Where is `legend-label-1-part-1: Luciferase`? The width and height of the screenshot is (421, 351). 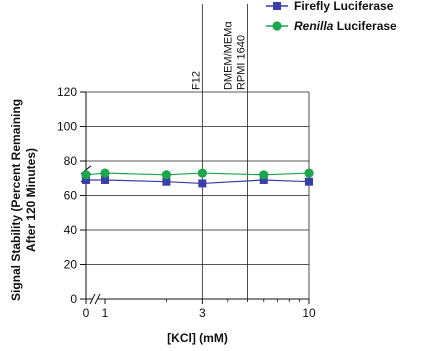
legend-label-1-part-1: Luciferase is located at coordinates (365, 26).